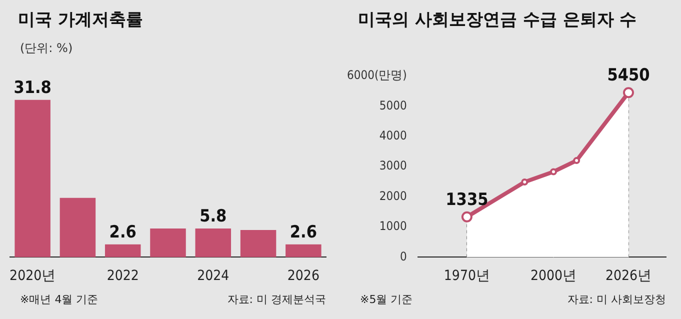  What do you see at coordinates (386, 299) in the screenshot?
I see `text: ※5월 기준` at bounding box center [386, 299].